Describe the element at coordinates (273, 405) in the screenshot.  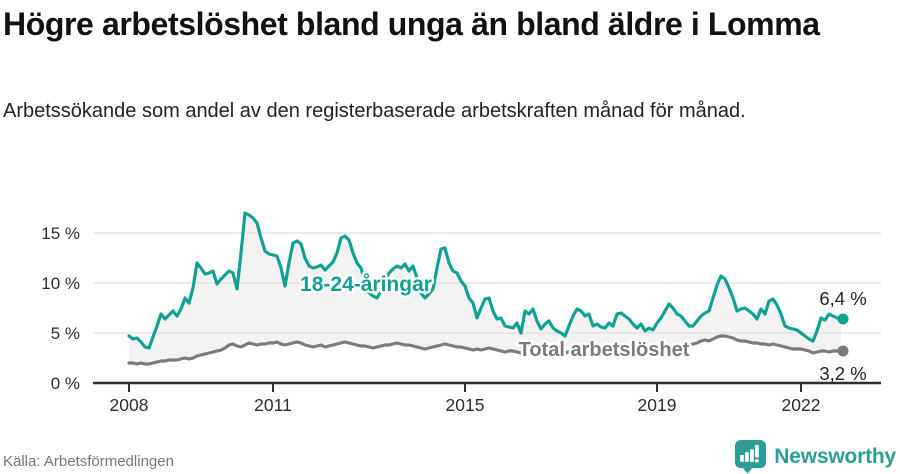
I see `x-tick-label: 2011` at that location.